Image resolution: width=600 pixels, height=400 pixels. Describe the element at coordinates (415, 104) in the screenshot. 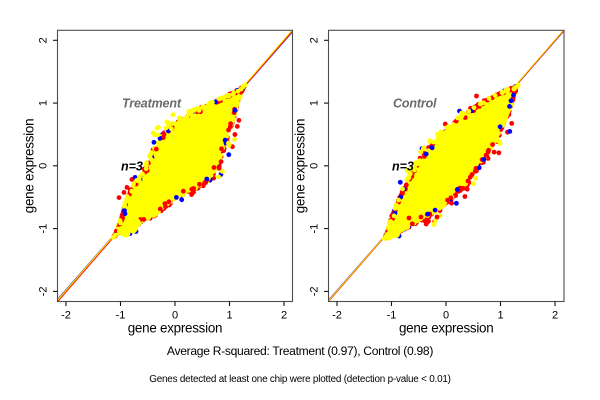

I see `svg-text: Control` at that location.